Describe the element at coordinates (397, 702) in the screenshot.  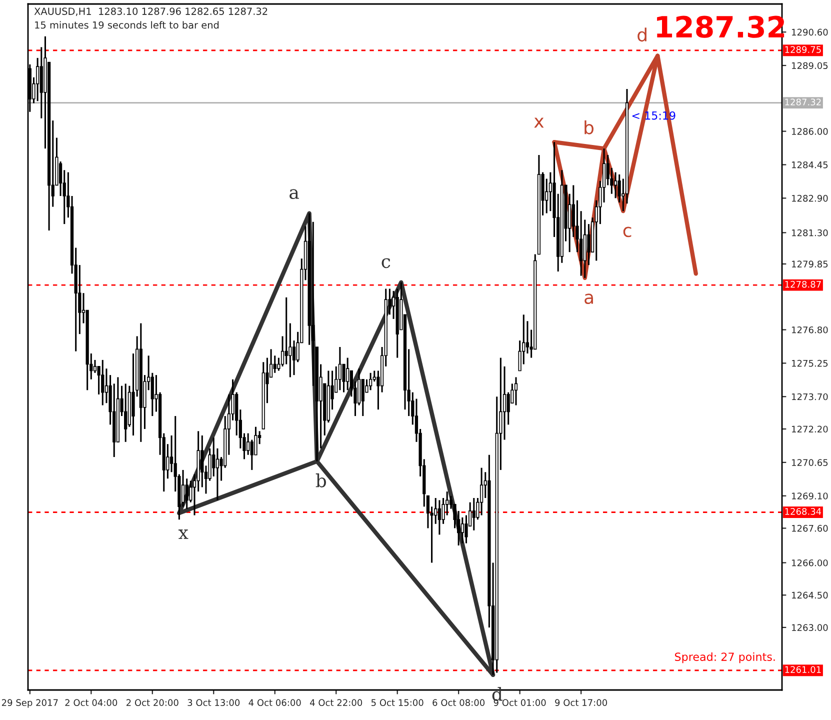
I see `x-tick-label: 5 Oct 15:00` at that location.